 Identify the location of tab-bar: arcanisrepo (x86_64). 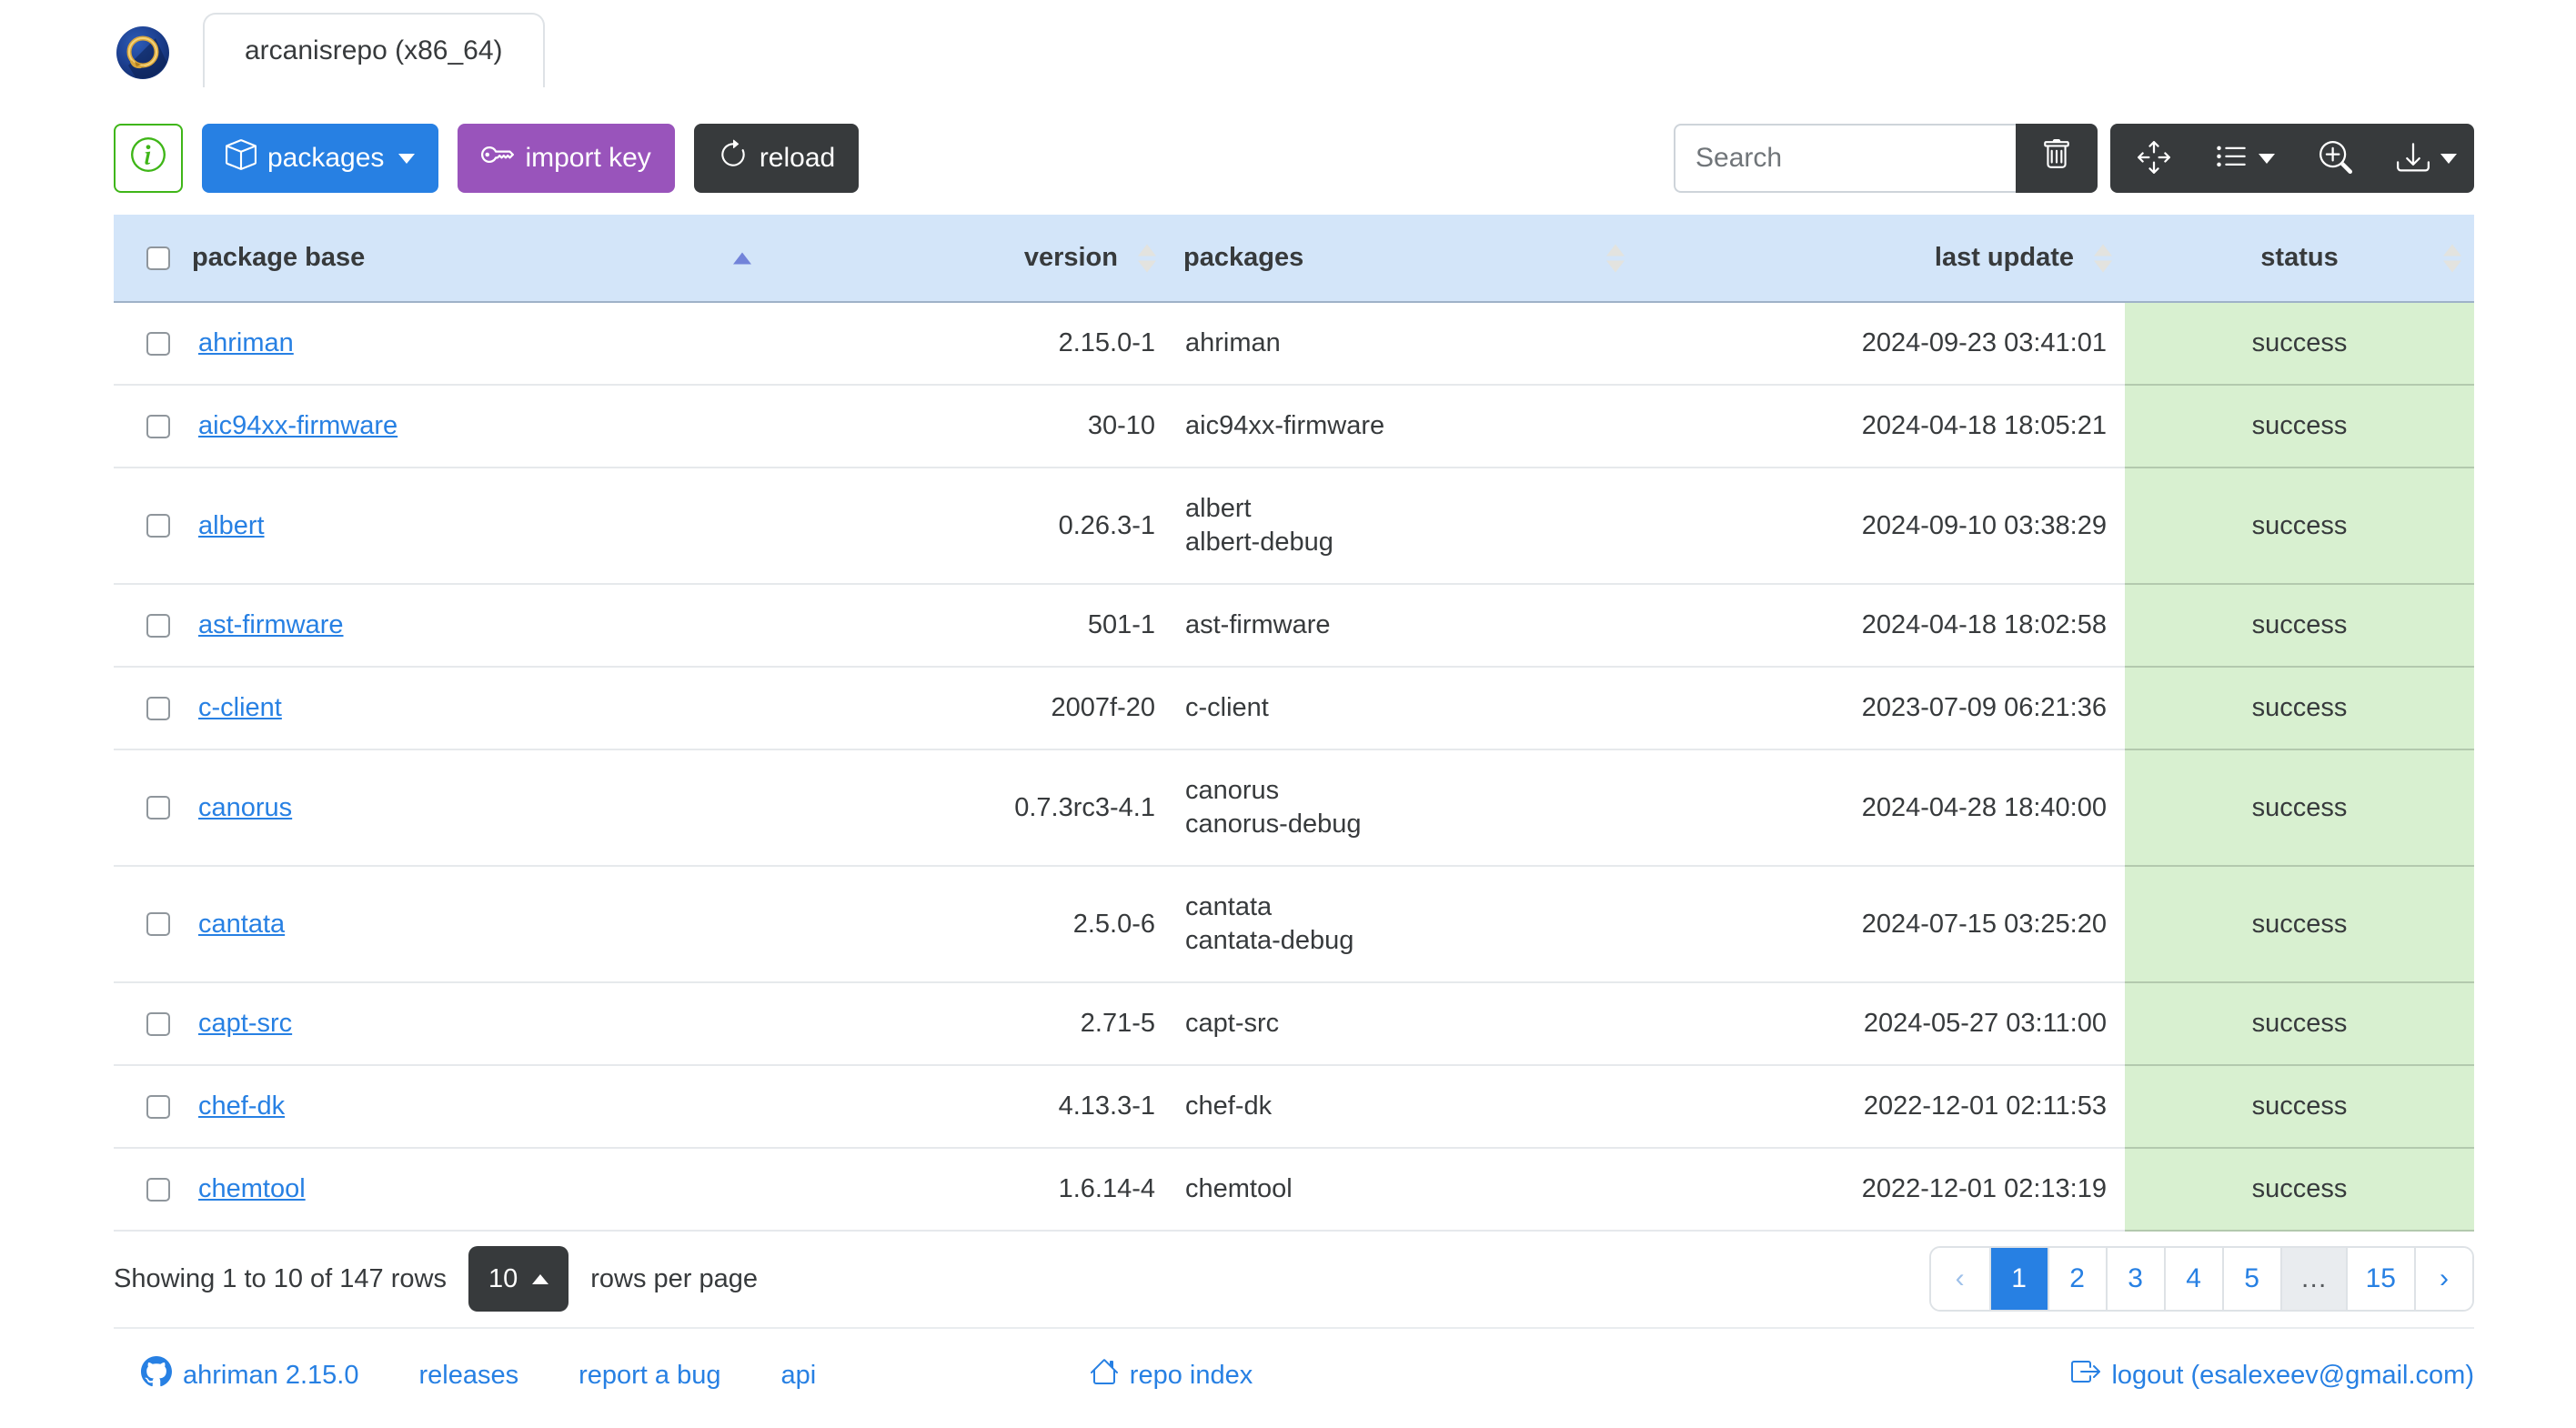
(1294, 50).